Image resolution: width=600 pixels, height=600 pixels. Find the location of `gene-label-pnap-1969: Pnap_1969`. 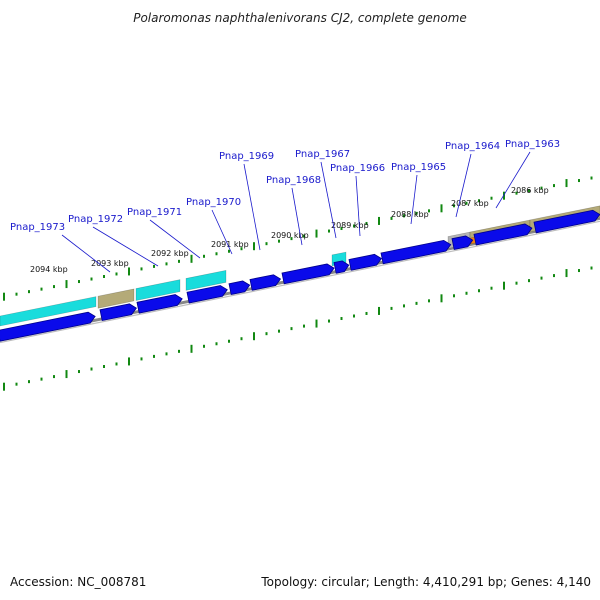

gene-label-pnap-1969: Pnap_1969 is located at coordinates (246, 201).